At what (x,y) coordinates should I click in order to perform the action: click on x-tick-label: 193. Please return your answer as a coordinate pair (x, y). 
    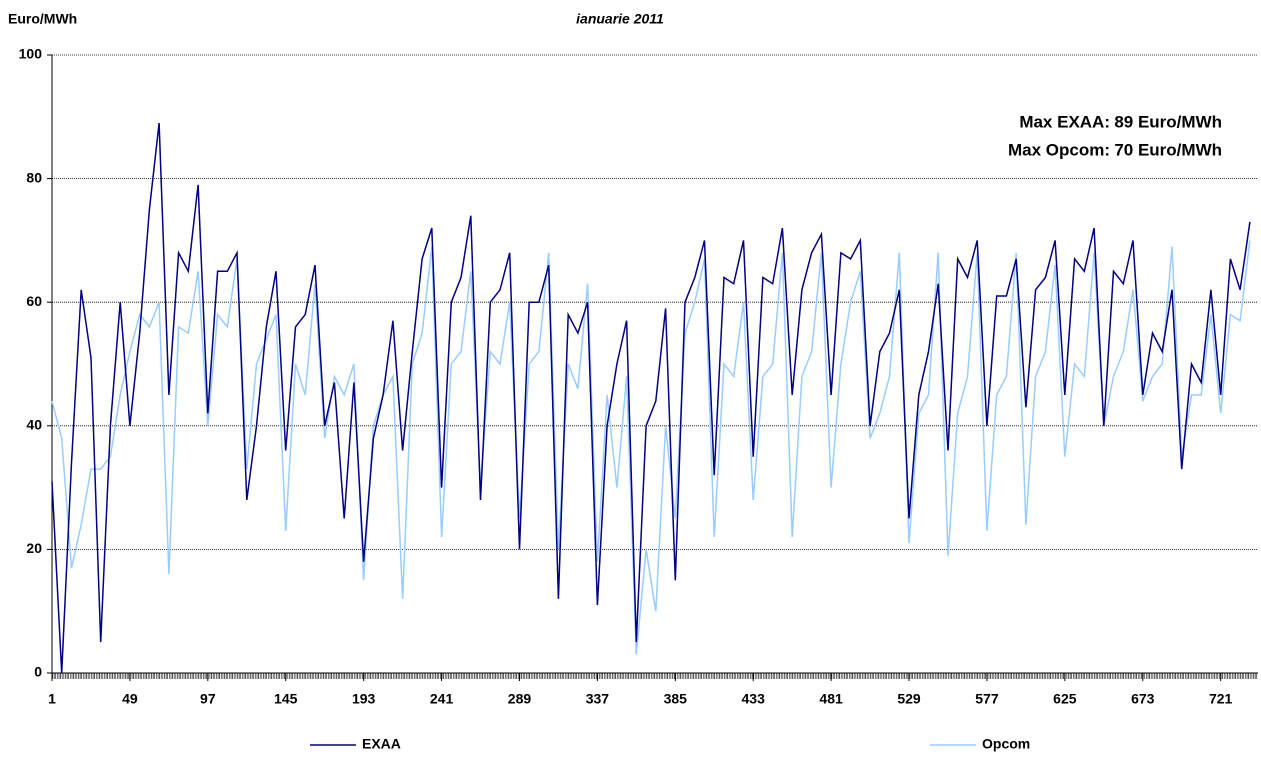
    Looking at the image, I should click on (364, 699).